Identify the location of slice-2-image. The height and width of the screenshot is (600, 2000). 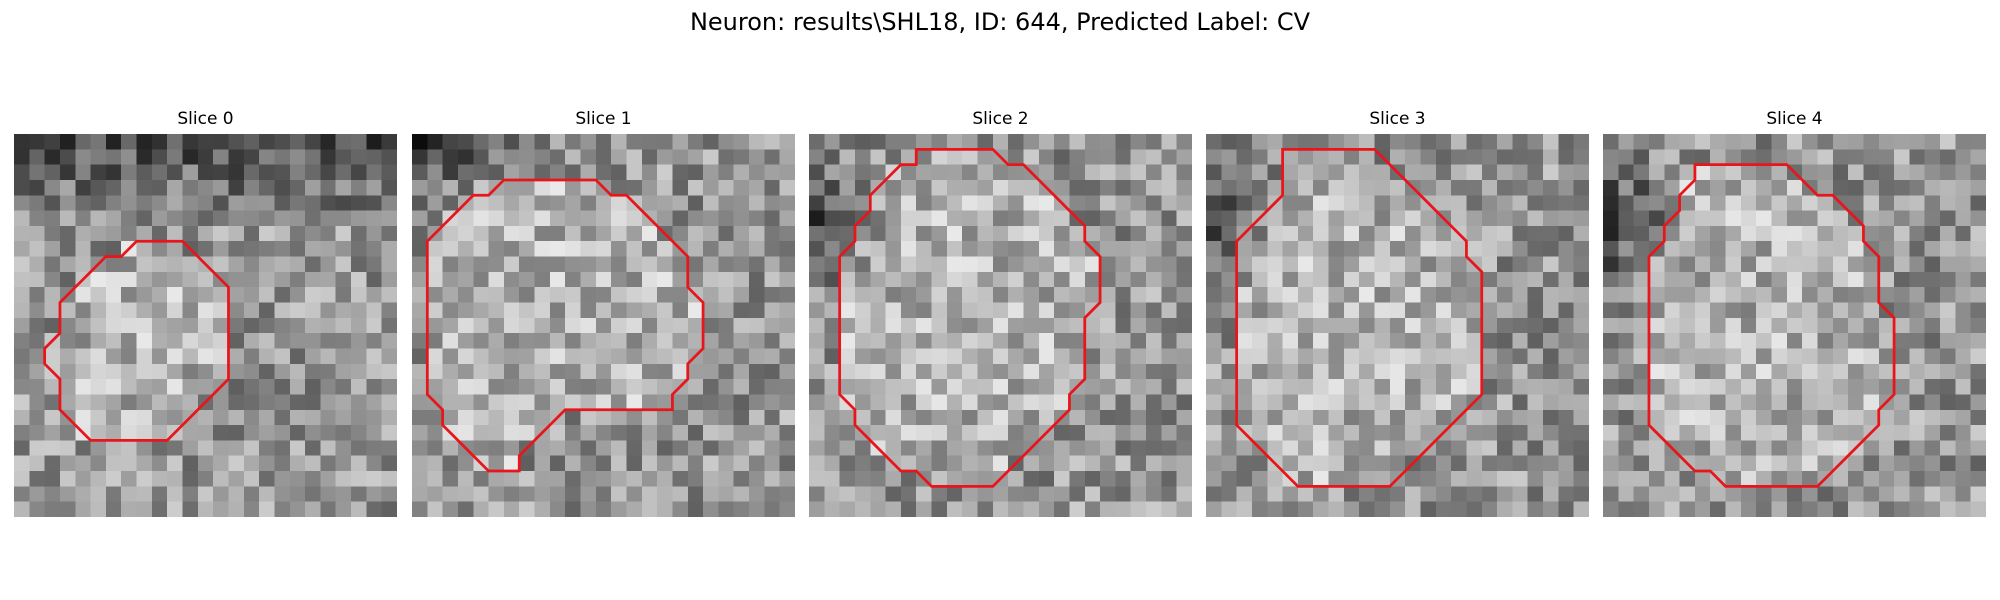
(1000, 325).